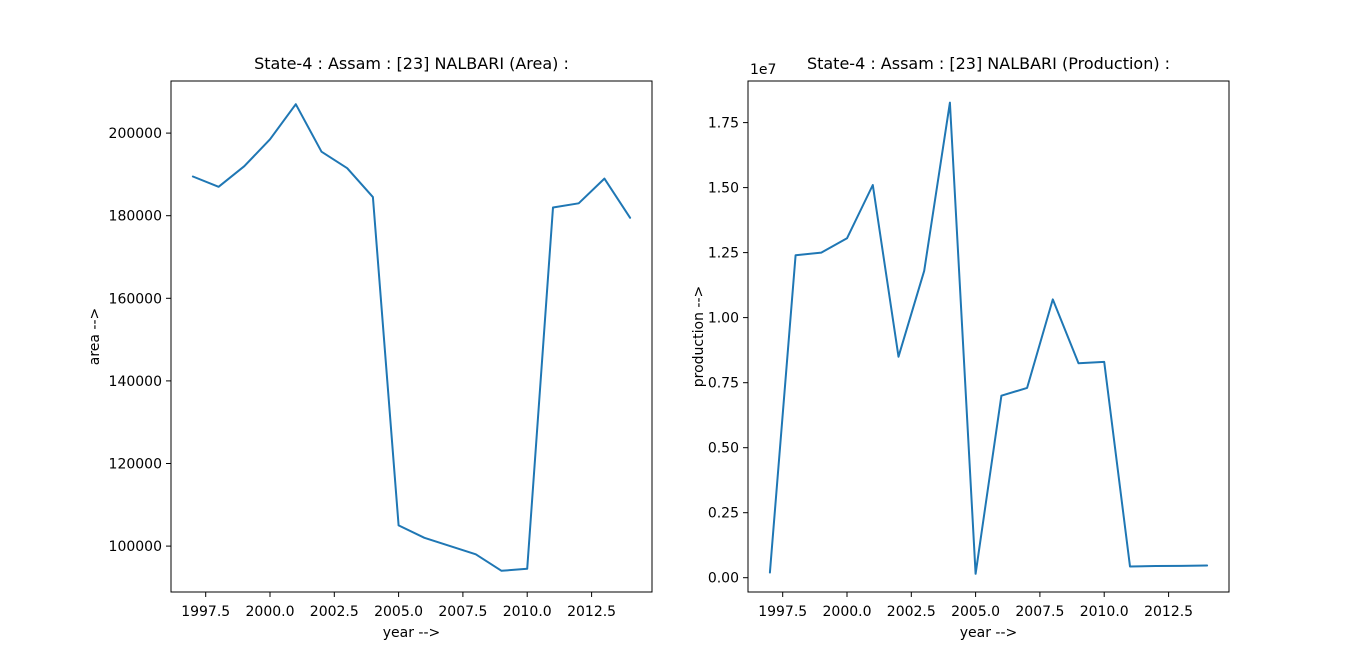  What do you see at coordinates (135, 465) in the screenshot?
I see `y-tick-label: 120000` at bounding box center [135, 465].